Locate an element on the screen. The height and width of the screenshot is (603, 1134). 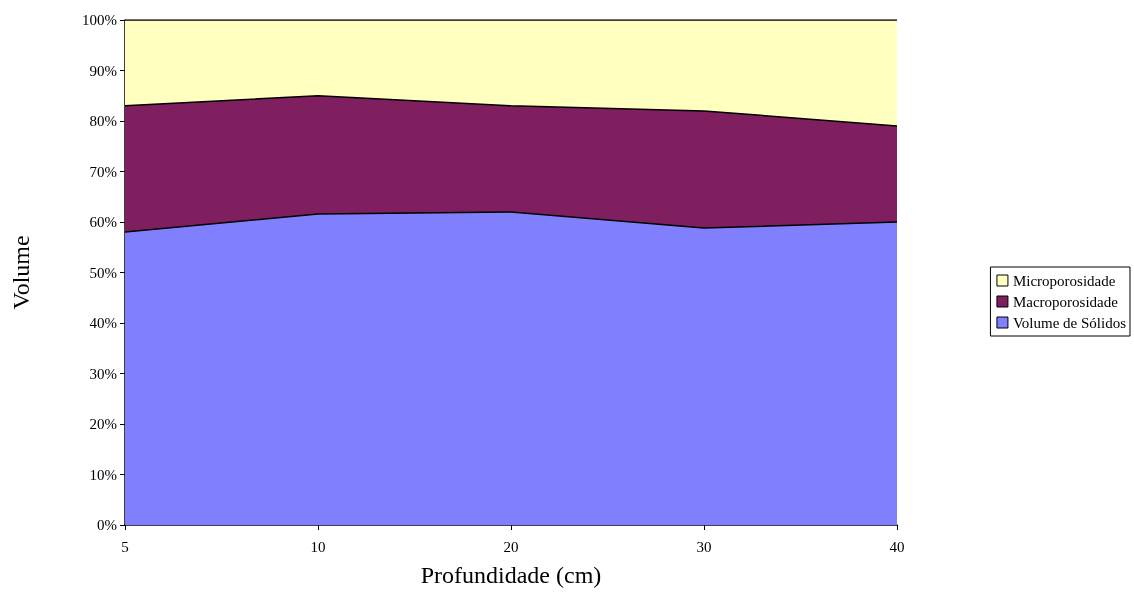
y-tick-label: 90% is located at coordinates (103, 70).